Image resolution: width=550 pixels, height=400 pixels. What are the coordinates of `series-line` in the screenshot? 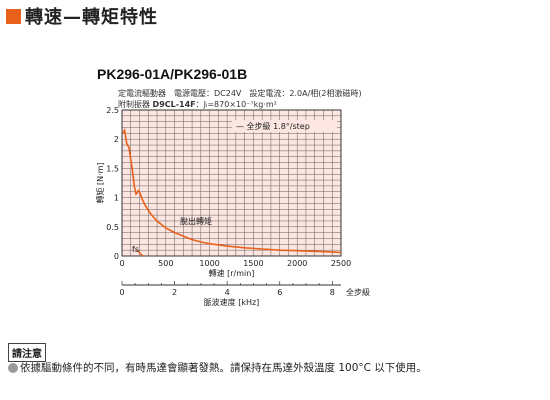 It's located at (232, 191).